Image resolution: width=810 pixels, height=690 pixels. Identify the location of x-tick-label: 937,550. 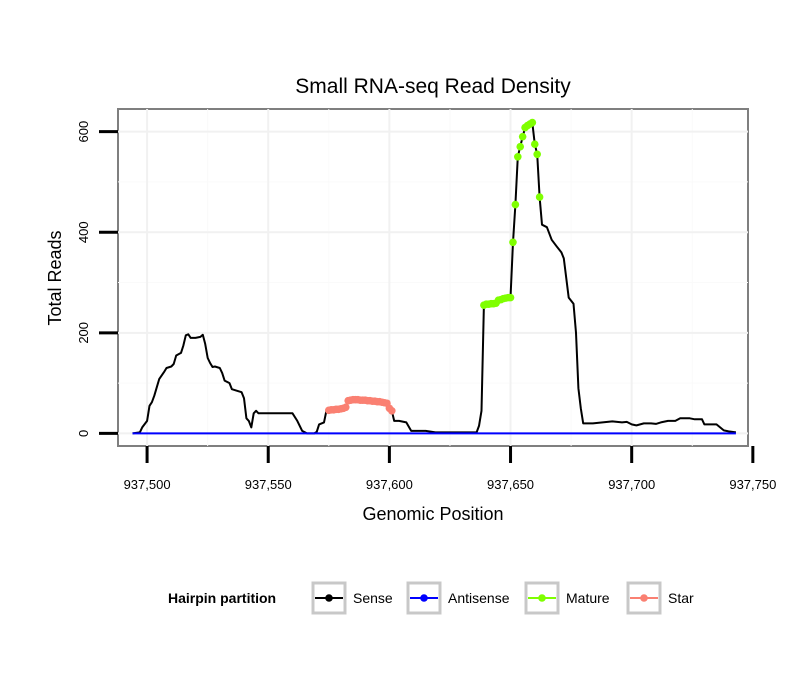
(268, 484).